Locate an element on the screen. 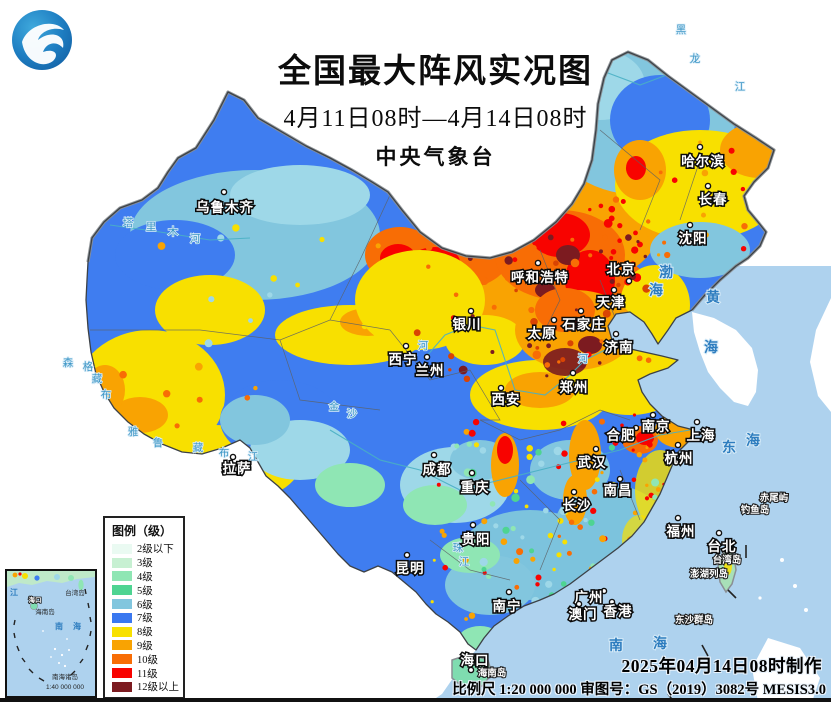 The width and height of the screenshot is (831, 702). city-label: 南宁 is located at coordinates (507, 606).